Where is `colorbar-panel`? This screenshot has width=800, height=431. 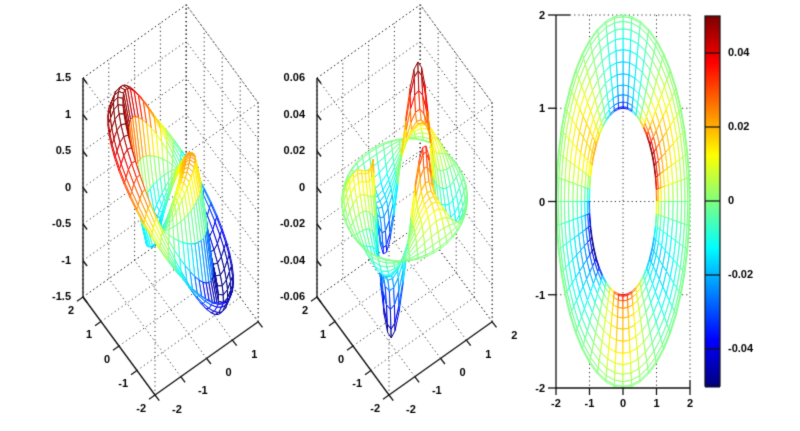 colorbar-panel is located at coordinates (750, 215).